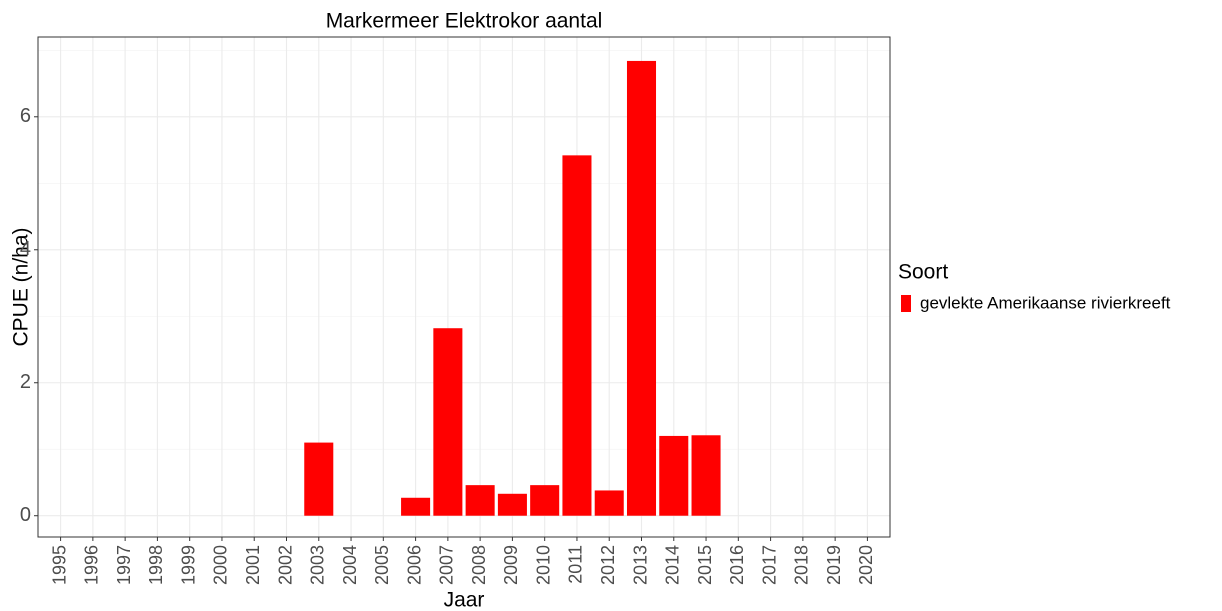  I want to click on x-tick-label: 2012, so click(608, 565).